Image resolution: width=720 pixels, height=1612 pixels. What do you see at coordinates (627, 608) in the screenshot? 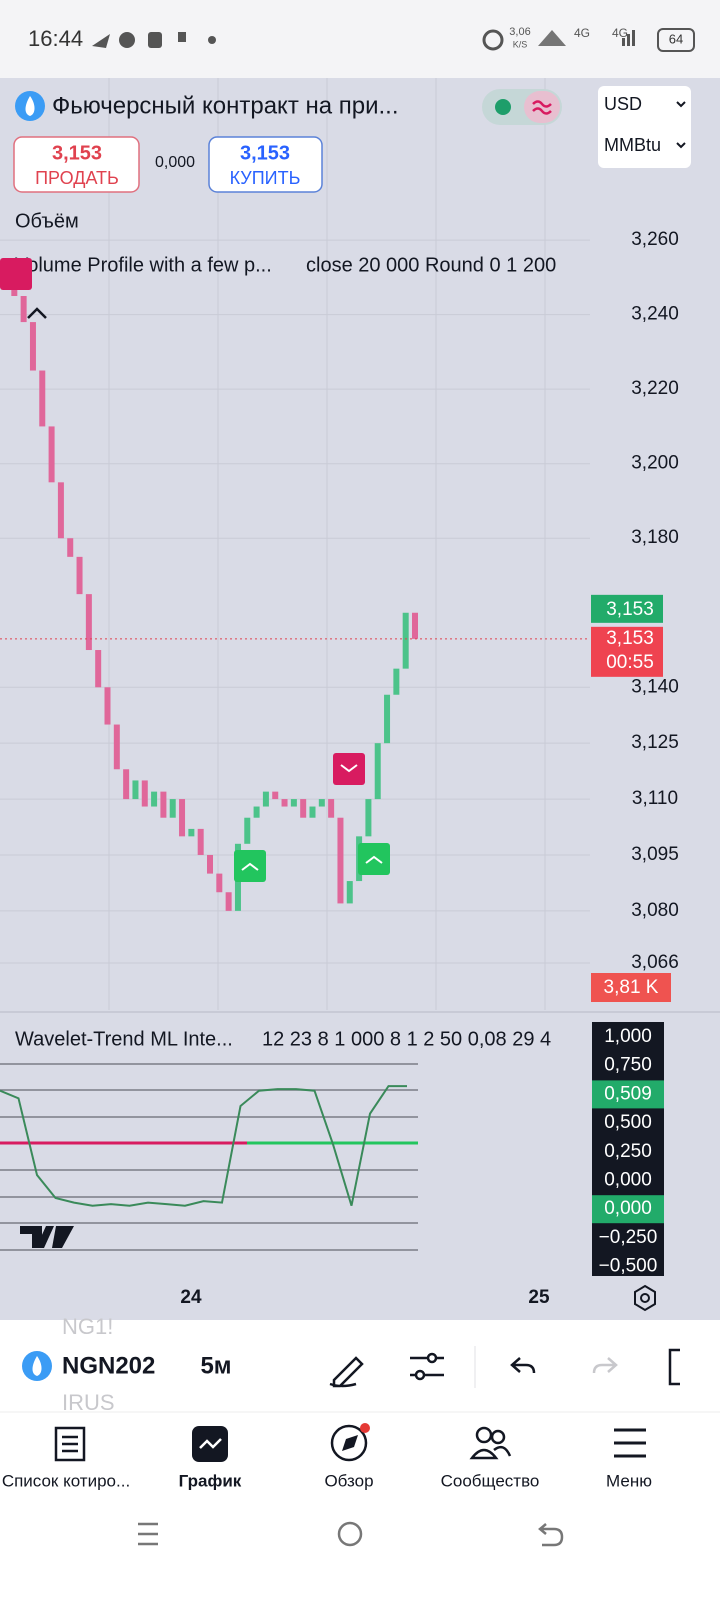
I see `last-price-tag` at bounding box center [627, 608].